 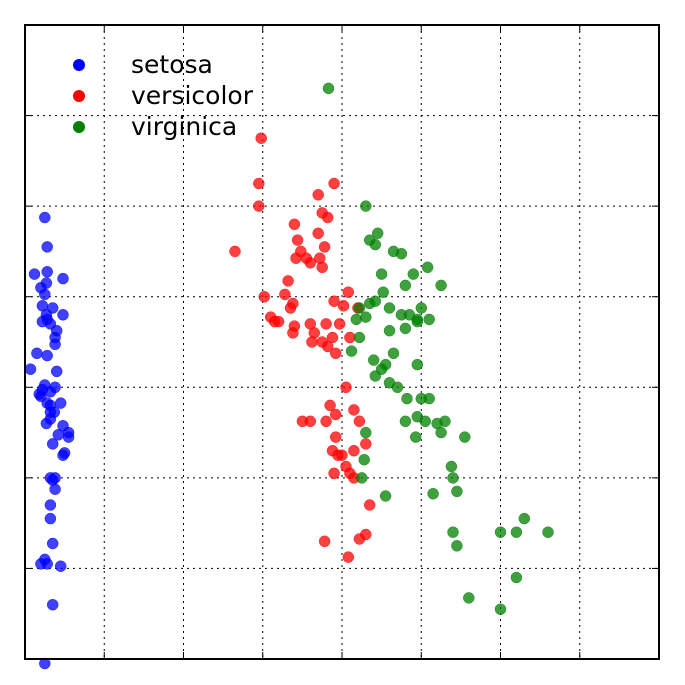 What do you see at coordinates (79, 65) in the screenshot?
I see `legend-marker-setosa` at bounding box center [79, 65].